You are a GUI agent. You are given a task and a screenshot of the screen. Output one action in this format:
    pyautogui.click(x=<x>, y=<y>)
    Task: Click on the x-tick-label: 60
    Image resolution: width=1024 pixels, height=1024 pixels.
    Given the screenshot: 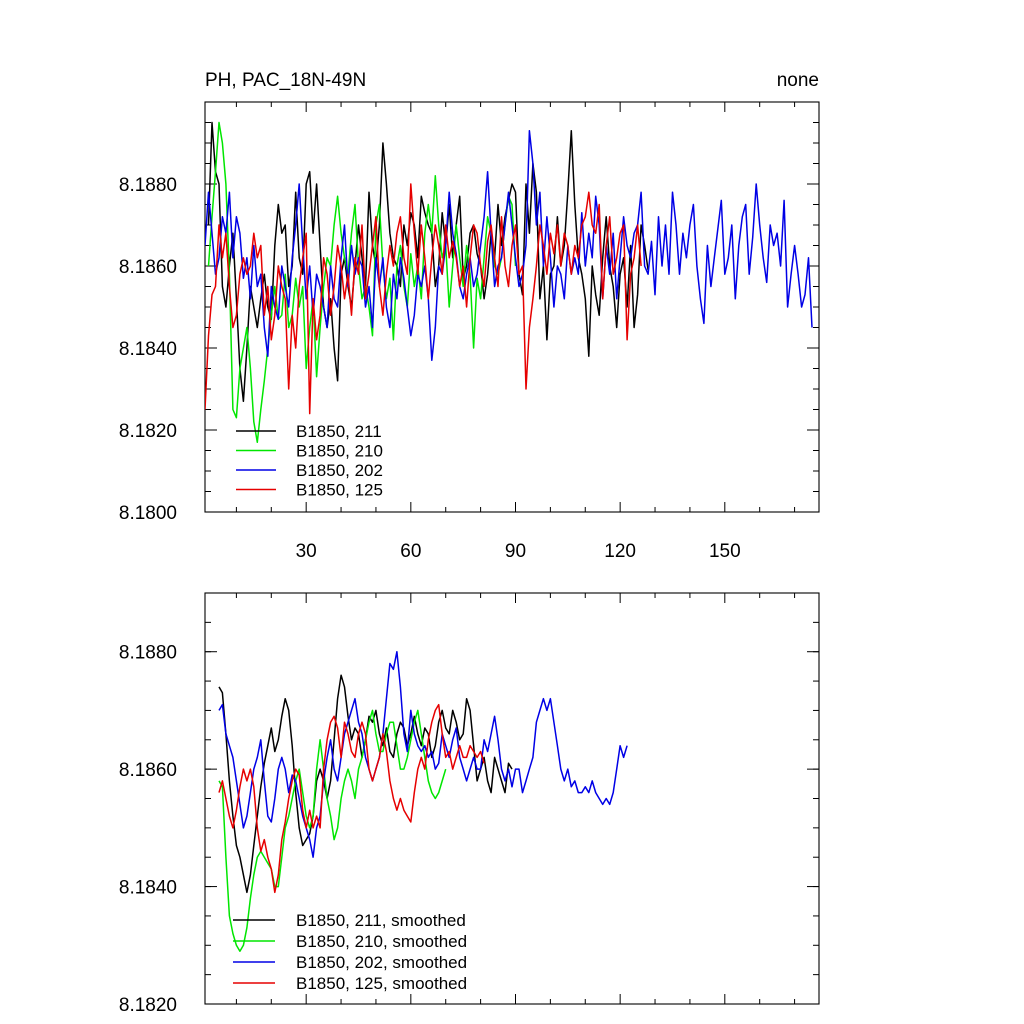 What is the action you would take?
    pyautogui.click(x=410, y=551)
    